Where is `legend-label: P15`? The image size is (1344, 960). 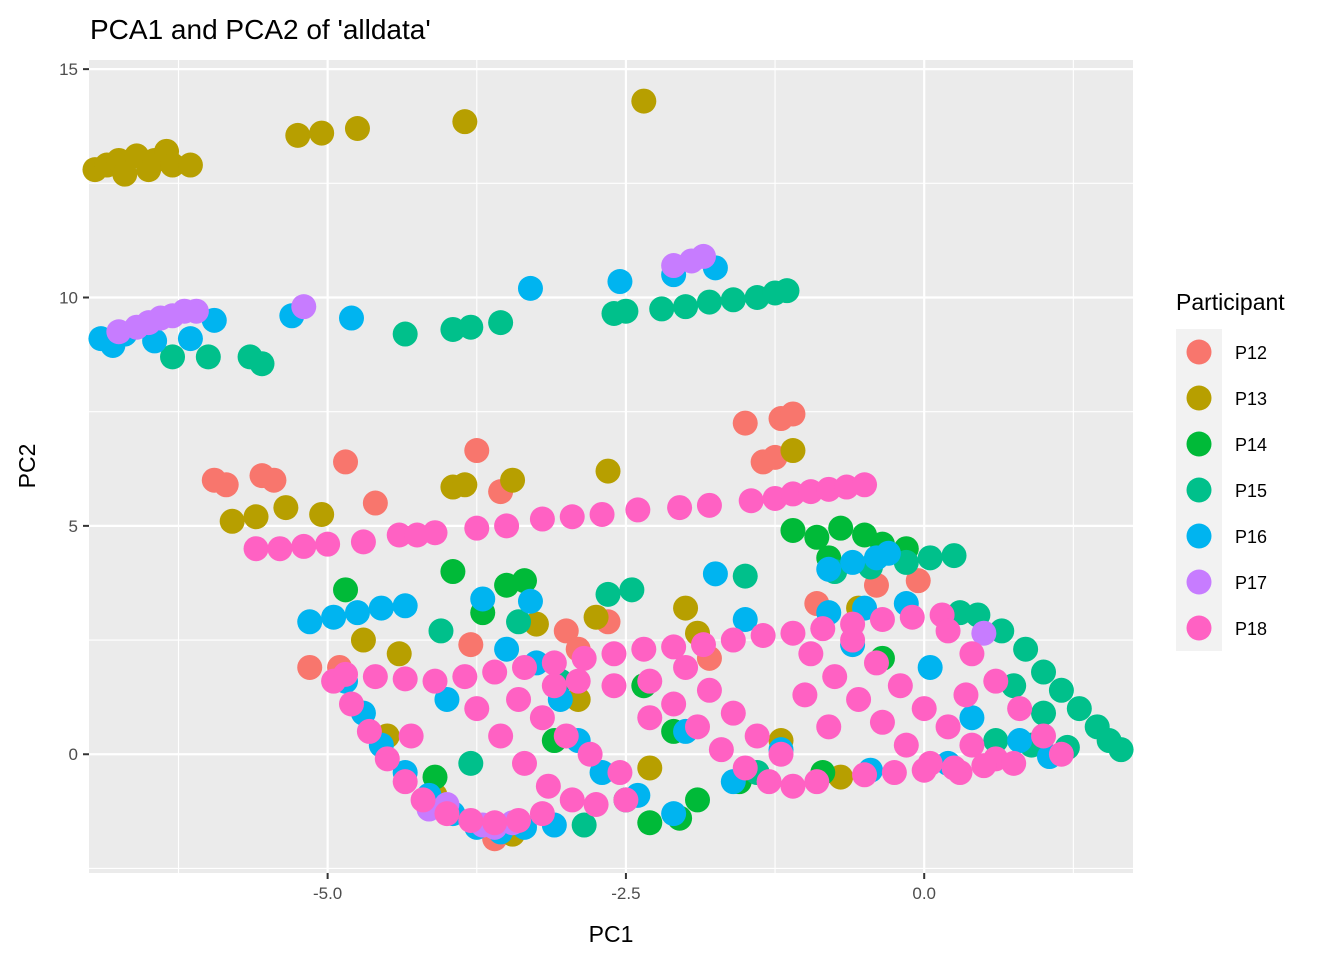
legend-label: P15 is located at coordinates (1251, 491).